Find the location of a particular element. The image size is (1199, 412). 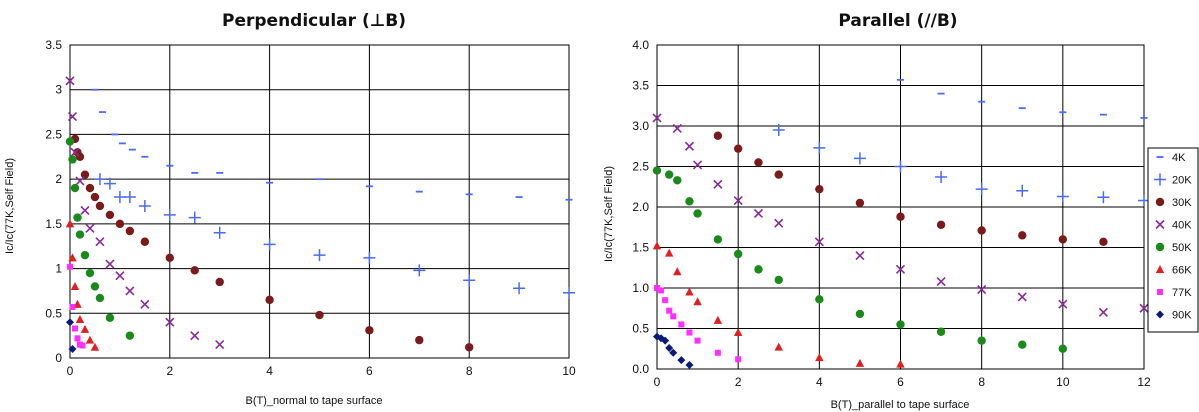

legend-label: 90K is located at coordinates (1182, 316).